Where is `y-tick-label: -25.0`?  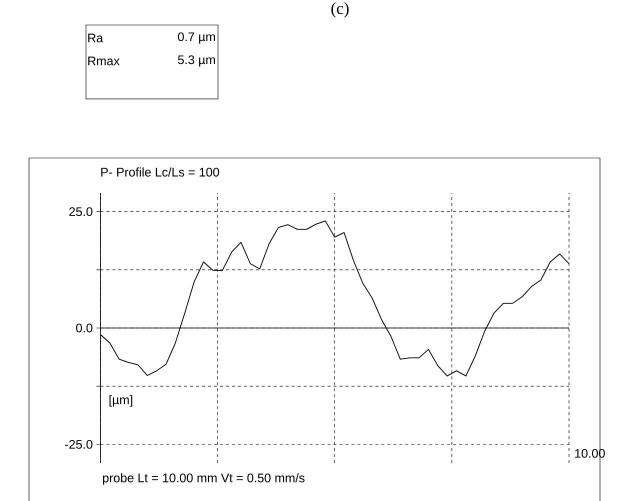 y-tick-label: -25.0 is located at coordinates (78, 444).